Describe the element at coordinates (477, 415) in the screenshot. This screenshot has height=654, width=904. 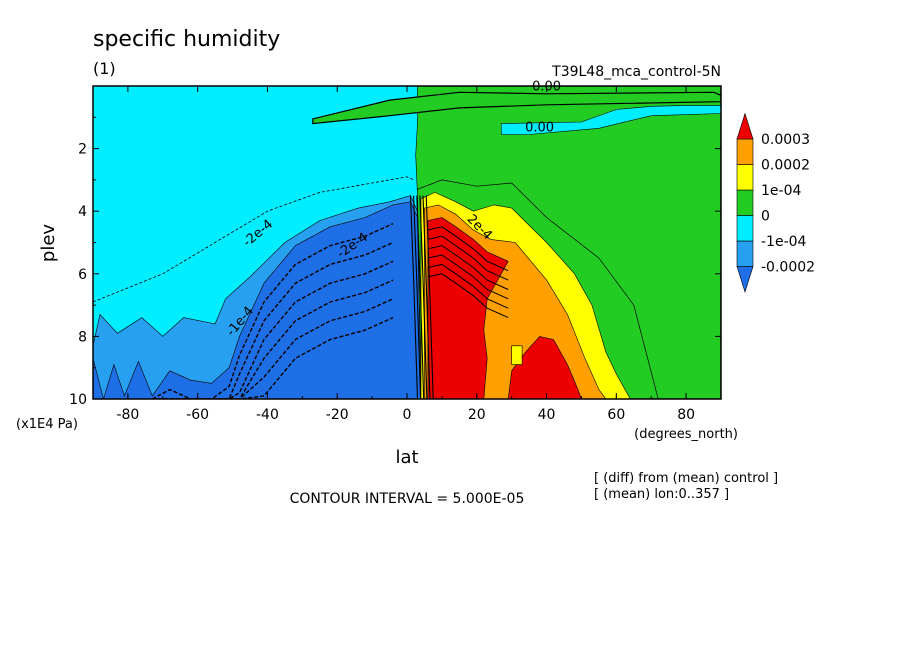
I see `x-tick-label-5: 20` at that location.